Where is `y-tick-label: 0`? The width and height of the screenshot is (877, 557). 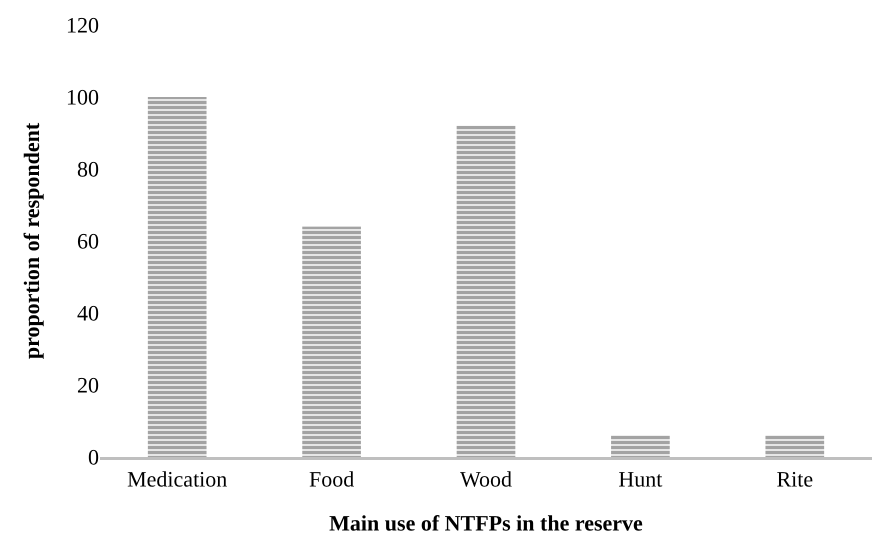 y-tick-label: 0 is located at coordinates (93, 457).